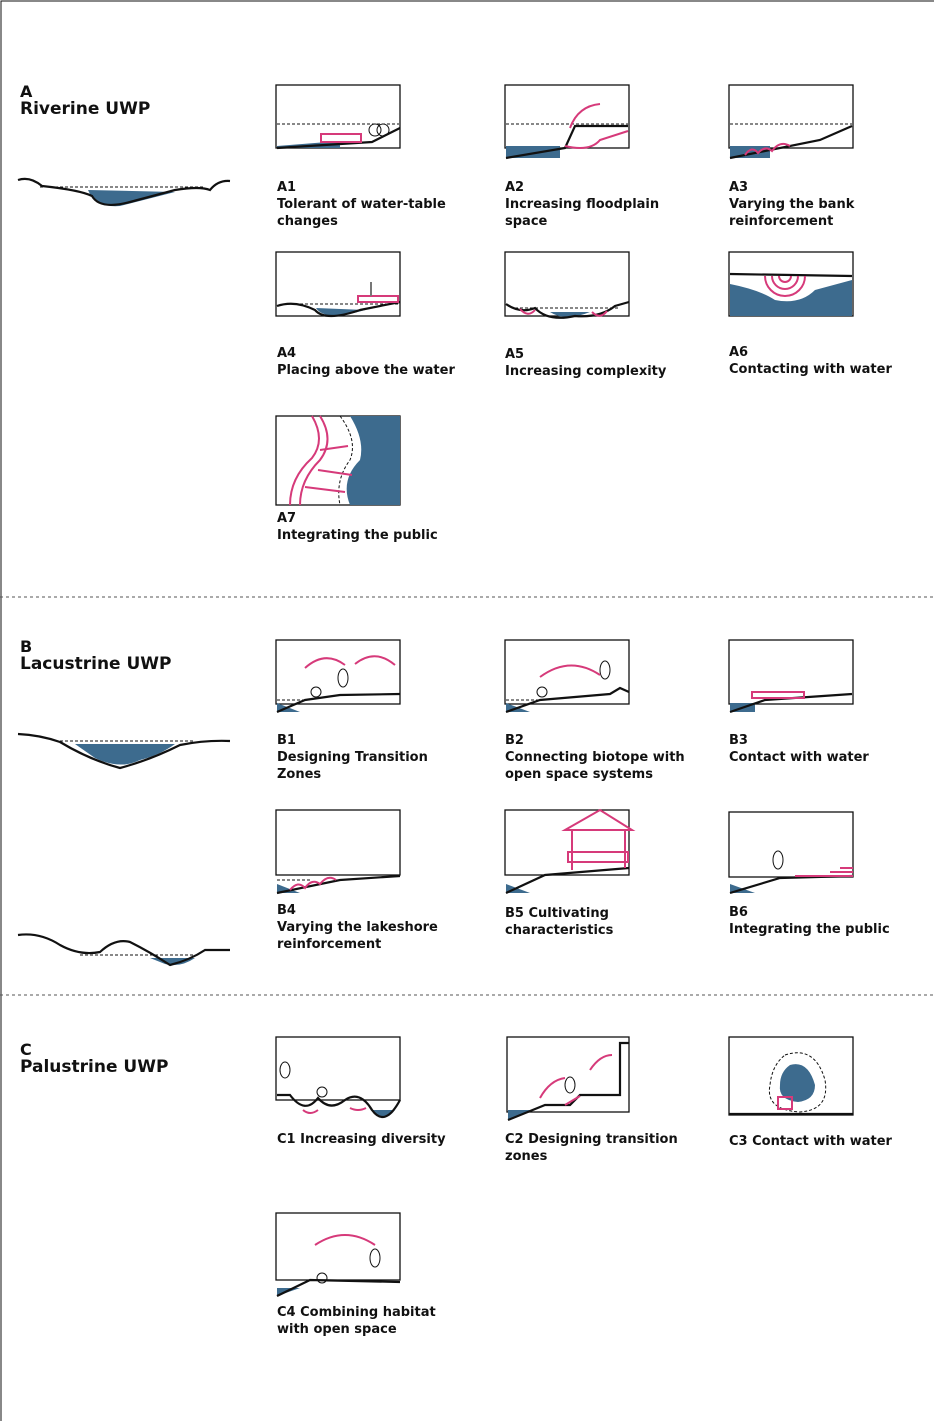  What do you see at coordinates (287, 353) in the screenshot?
I see `item-code: A4` at bounding box center [287, 353].